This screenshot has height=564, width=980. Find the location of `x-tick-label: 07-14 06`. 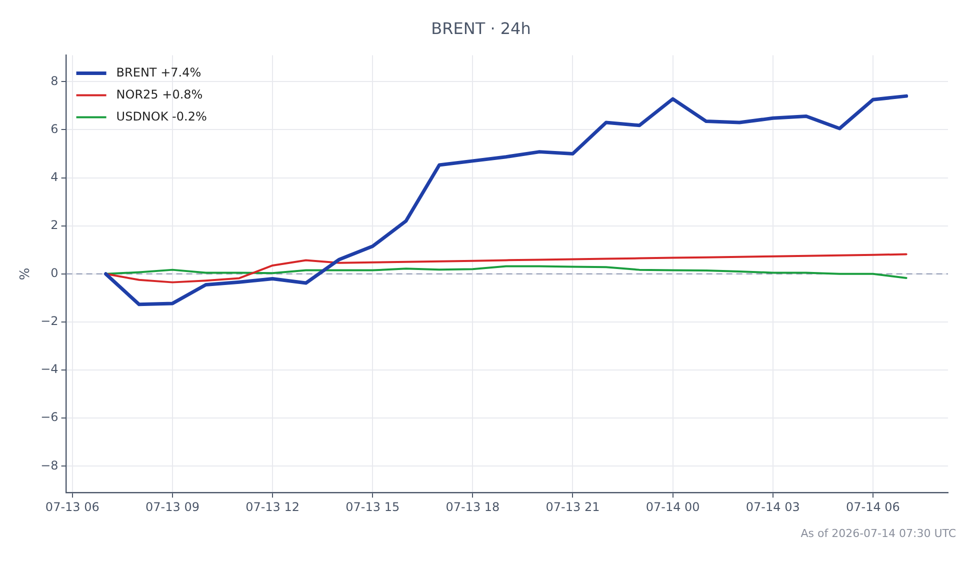

x-tick-label: 07-14 06 is located at coordinates (873, 507).